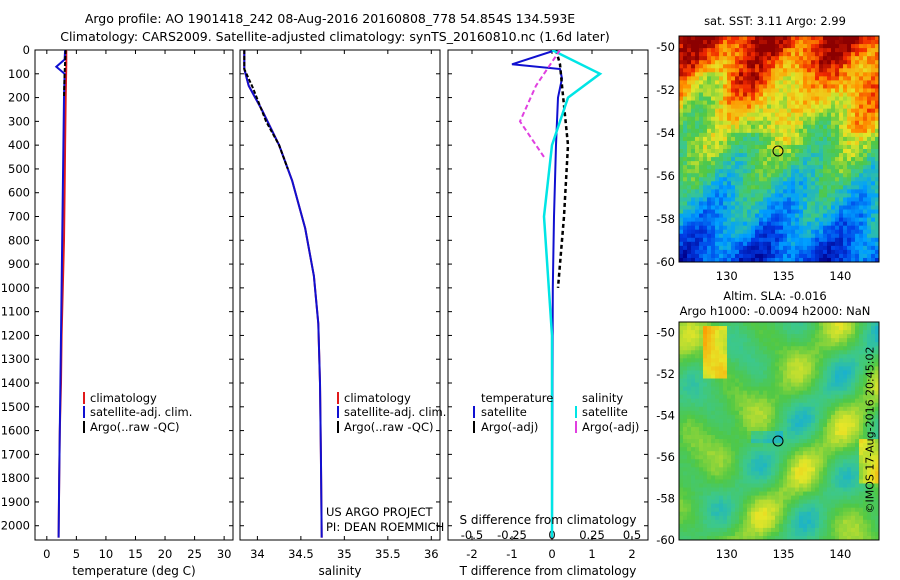 The image size is (900, 580). What do you see at coordinates (665, 90) in the screenshot?
I see `sst-map-ytick-label: -52` at bounding box center [665, 90].